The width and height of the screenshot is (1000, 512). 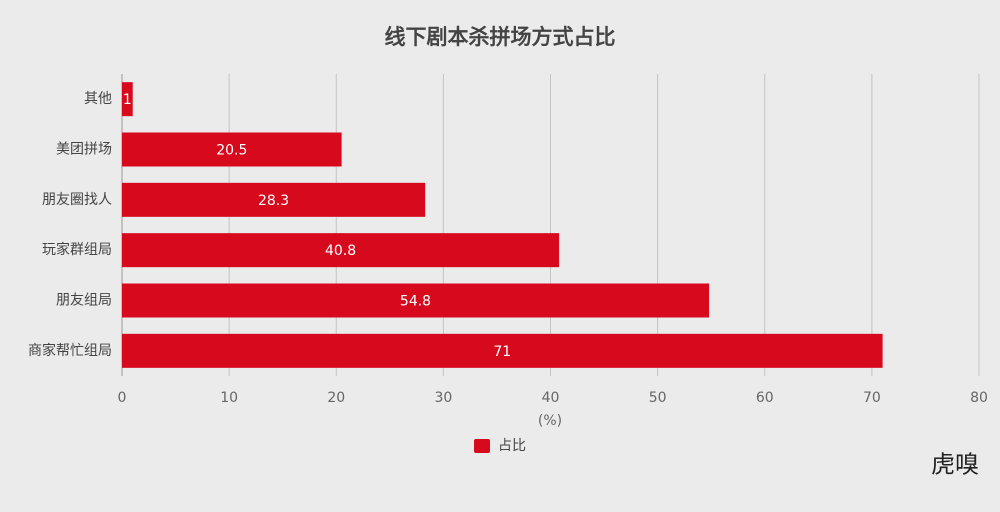 I want to click on data-label: 40.8, so click(x=340, y=251).